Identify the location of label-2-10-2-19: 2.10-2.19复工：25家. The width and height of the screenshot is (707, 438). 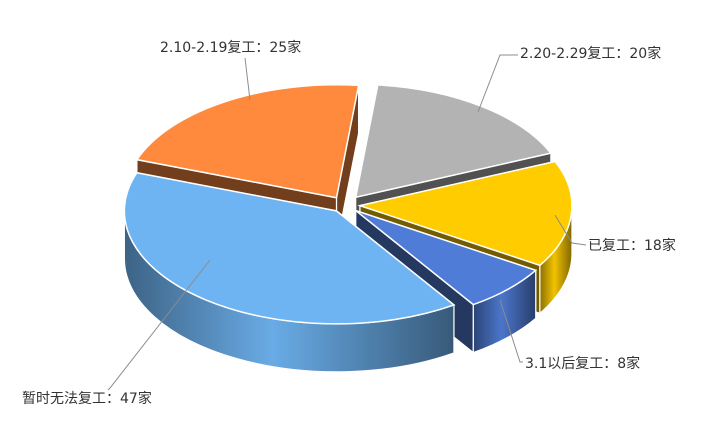
(230, 47).